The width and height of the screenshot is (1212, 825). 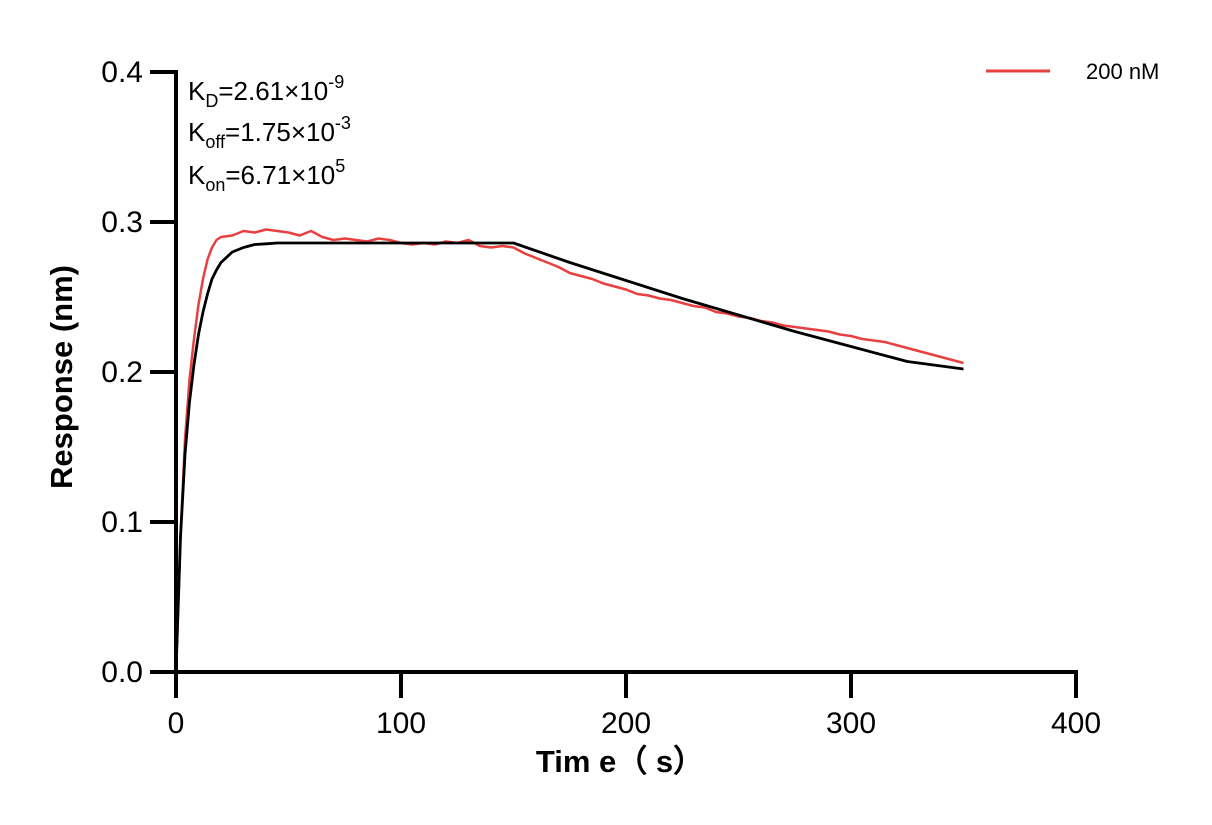 What do you see at coordinates (122, 672) in the screenshot?
I see `y-tick-label: 0.0` at bounding box center [122, 672].